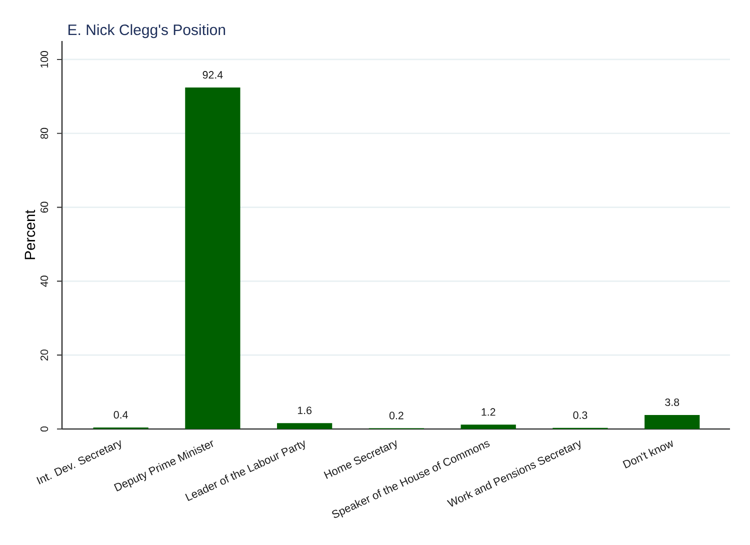  I want to click on data-label: 1.6, so click(305, 410).